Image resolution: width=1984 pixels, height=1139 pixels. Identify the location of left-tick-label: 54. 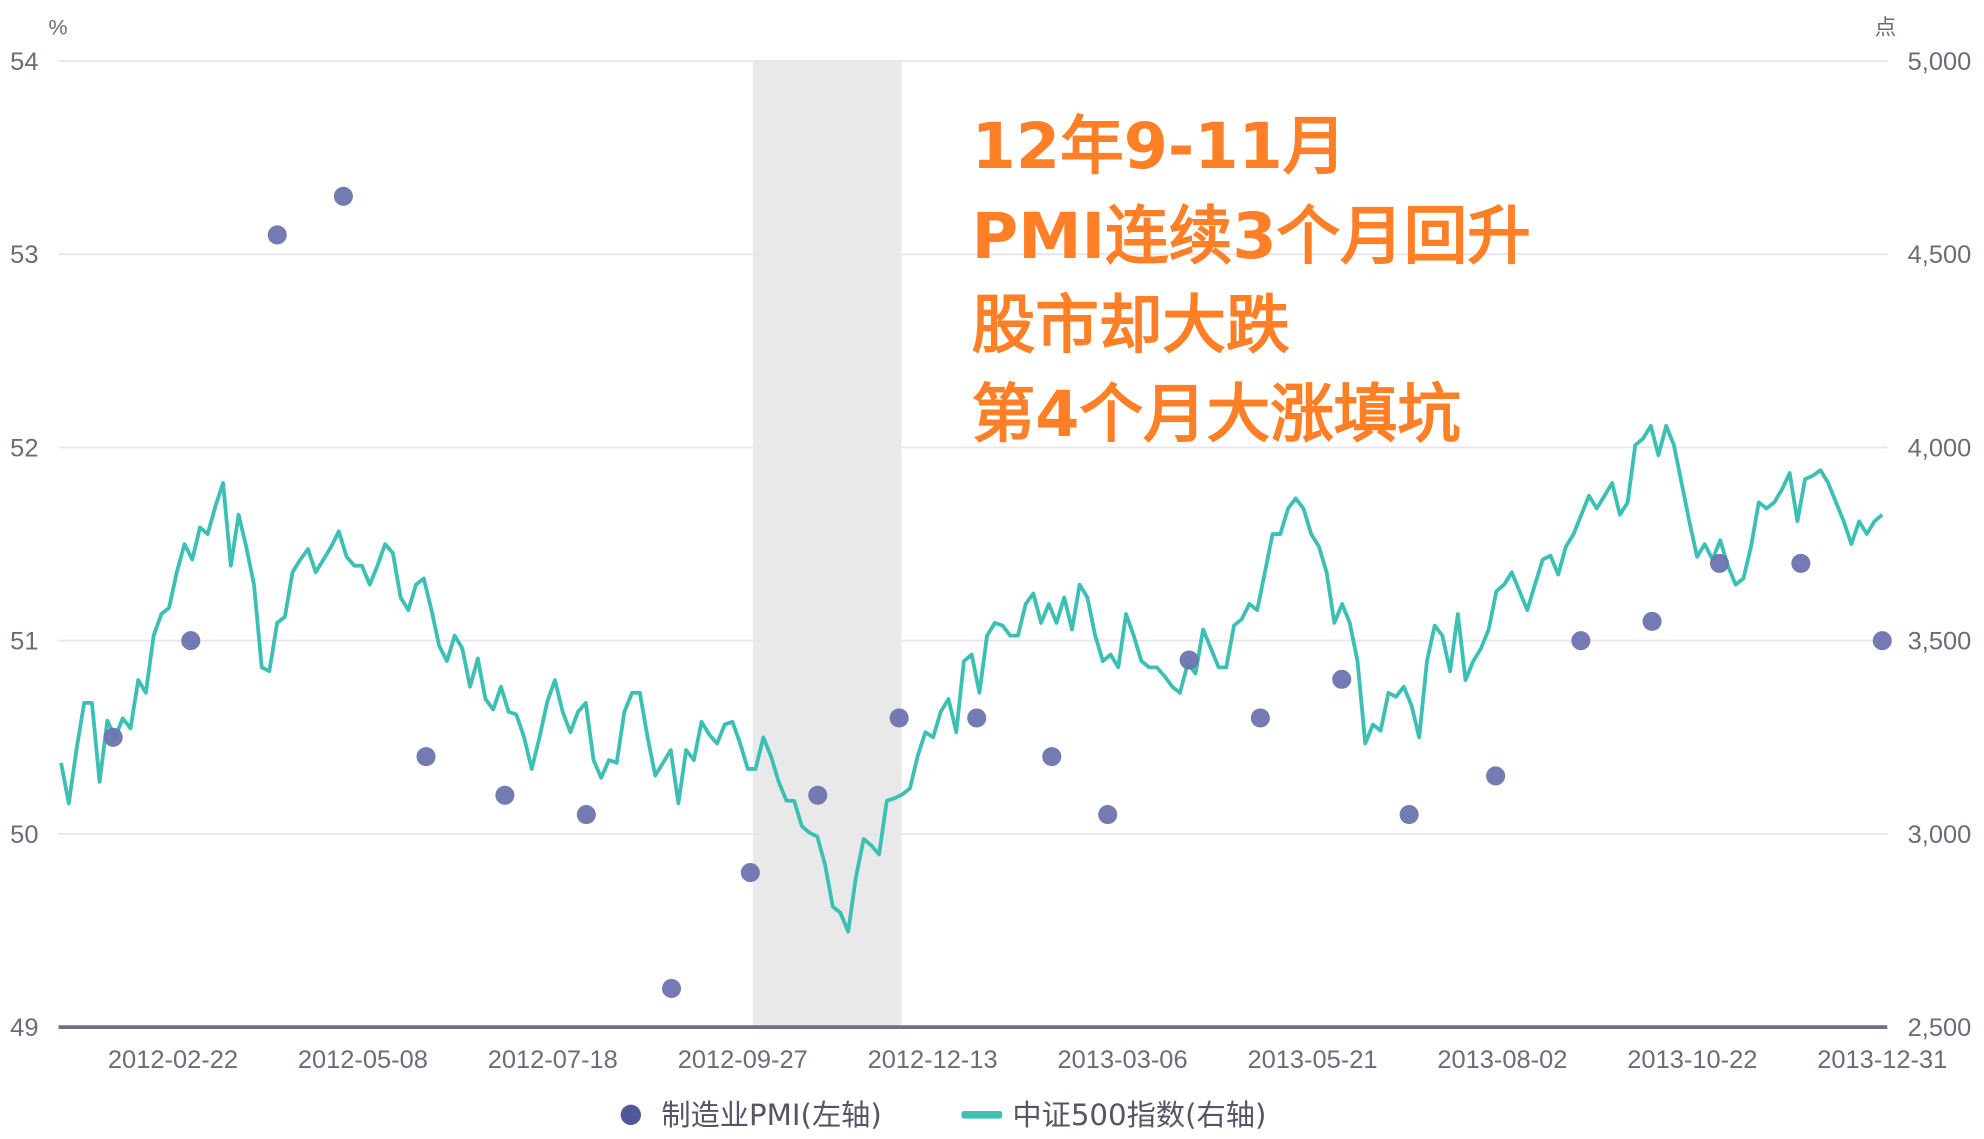
(24, 62).